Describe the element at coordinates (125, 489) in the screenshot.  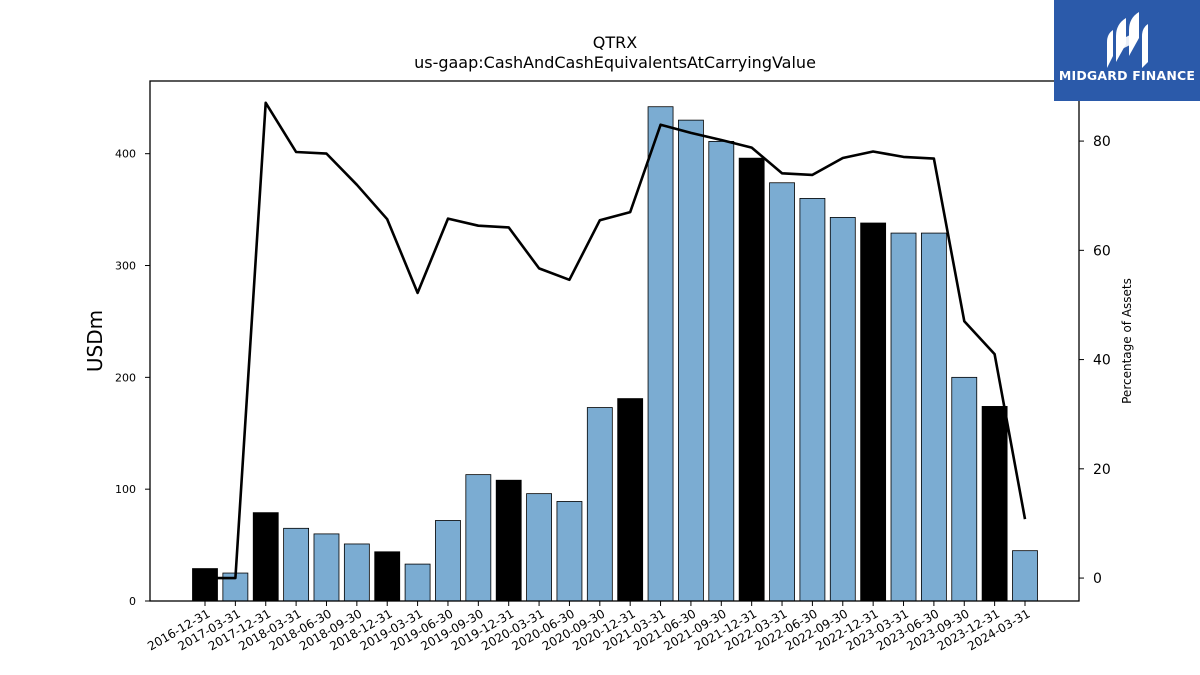
I see `y-tick-label: 100` at that location.